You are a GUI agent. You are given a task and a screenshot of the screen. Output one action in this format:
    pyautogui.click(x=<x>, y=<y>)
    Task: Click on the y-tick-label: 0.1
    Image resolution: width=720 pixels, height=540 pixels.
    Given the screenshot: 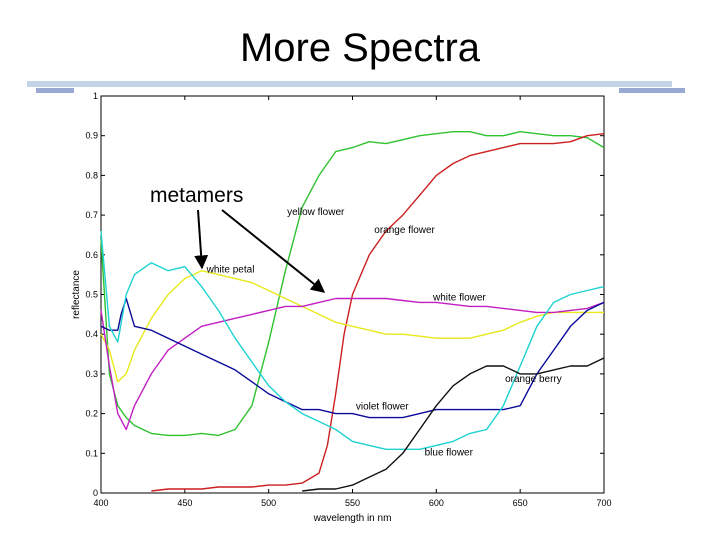 What is the action you would take?
    pyautogui.click(x=91, y=453)
    